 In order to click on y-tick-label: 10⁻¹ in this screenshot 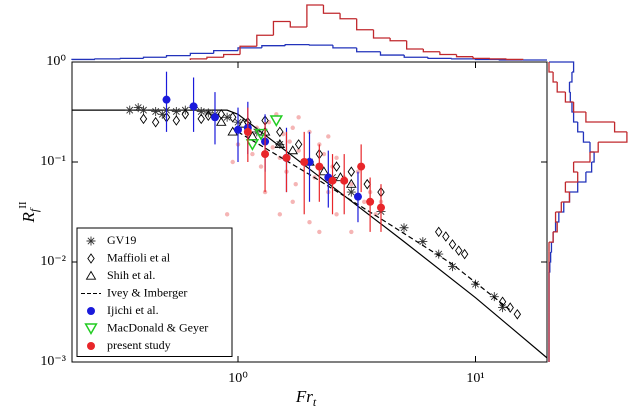, I will do `click(53, 161)`.